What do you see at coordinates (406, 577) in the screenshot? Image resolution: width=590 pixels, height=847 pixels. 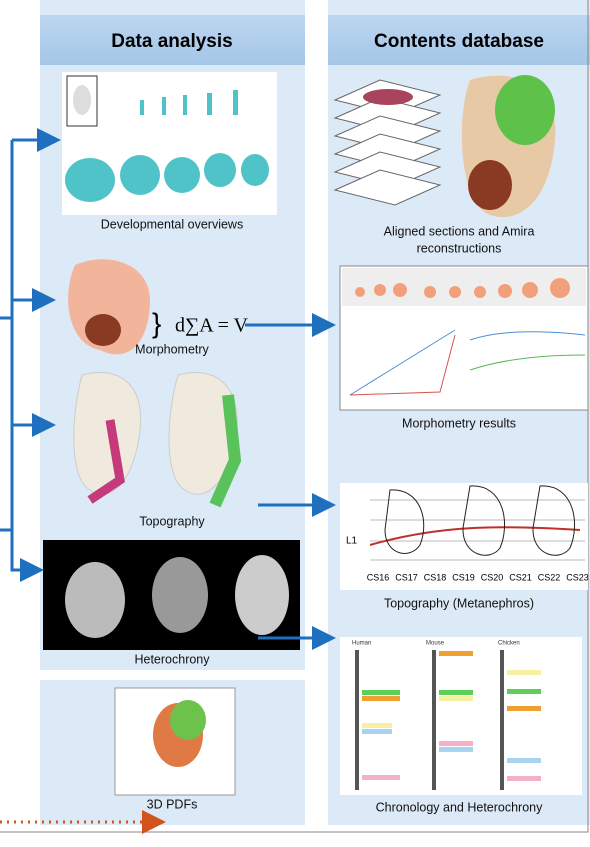 I see `stage-label: CS17` at bounding box center [406, 577].